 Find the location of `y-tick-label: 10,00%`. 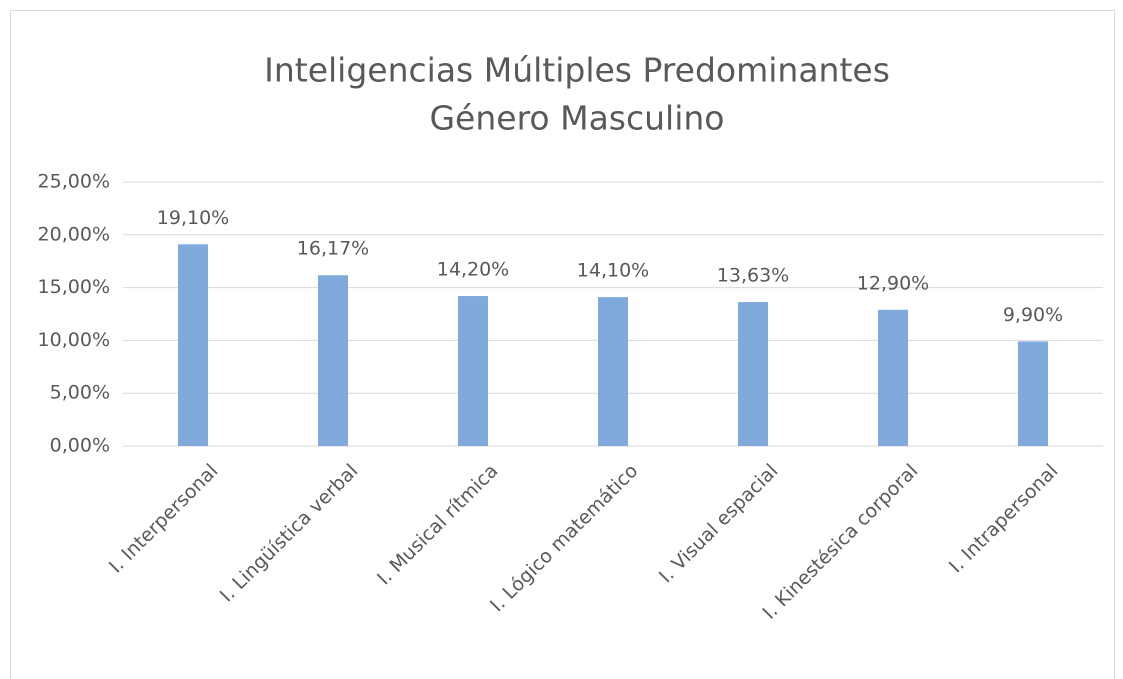

y-tick-label: 10,00% is located at coordinates (74, 340).